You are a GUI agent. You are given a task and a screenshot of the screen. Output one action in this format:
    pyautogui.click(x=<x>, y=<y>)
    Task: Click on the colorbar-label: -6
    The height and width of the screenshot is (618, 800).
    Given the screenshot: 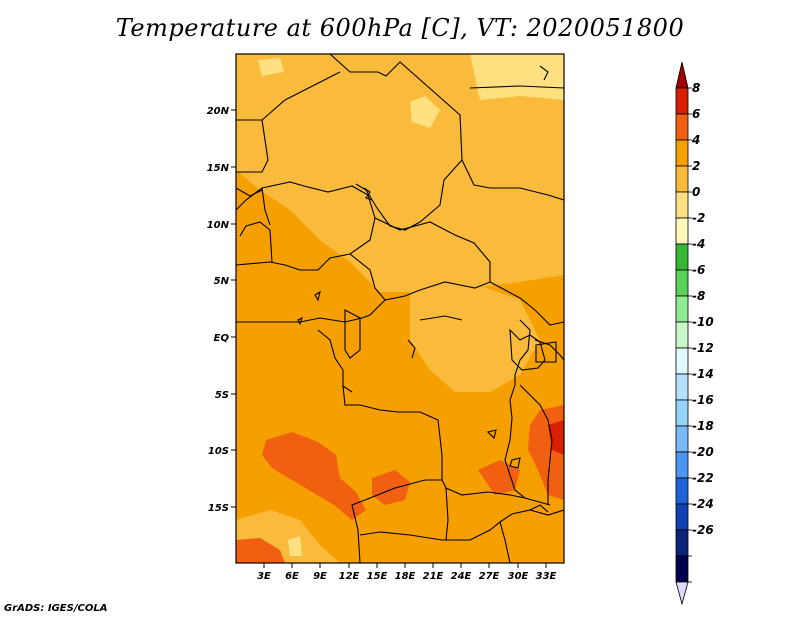 What is the action you would take?
    pyautogui.click(x=698, y=270)
    